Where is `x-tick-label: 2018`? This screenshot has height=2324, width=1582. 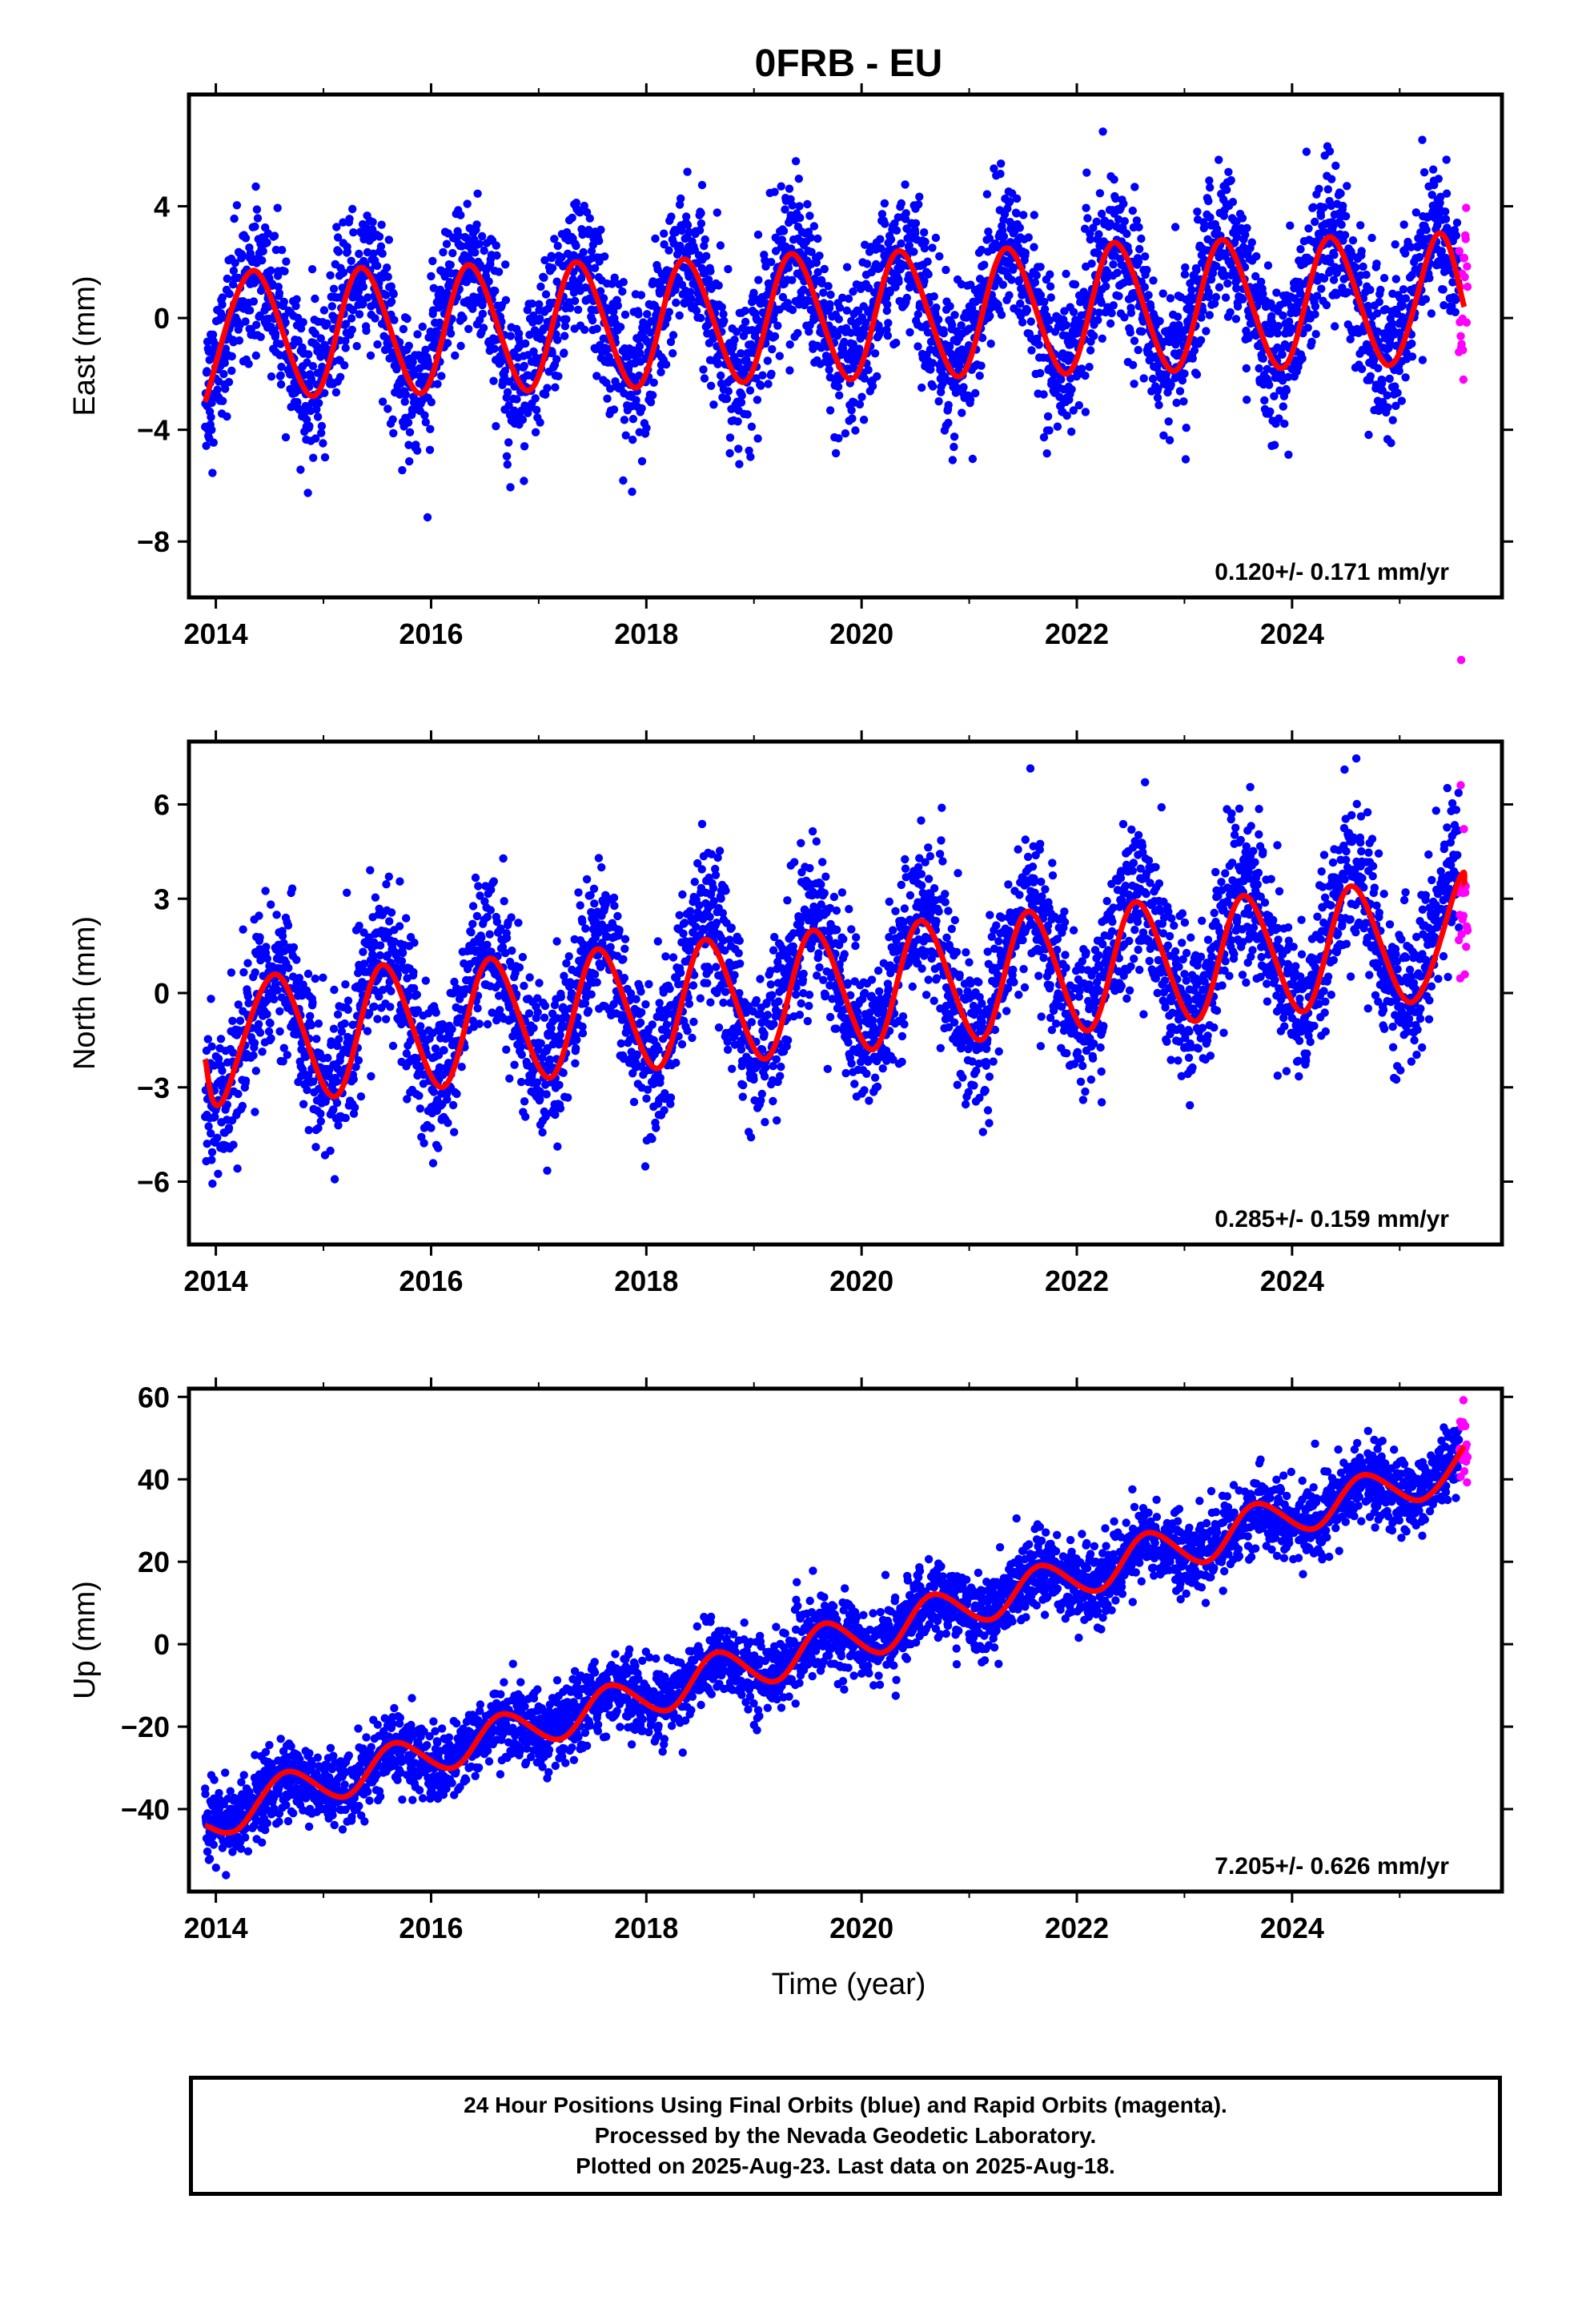 x-tick-label: 2018 is located at coordinates (646, 633).